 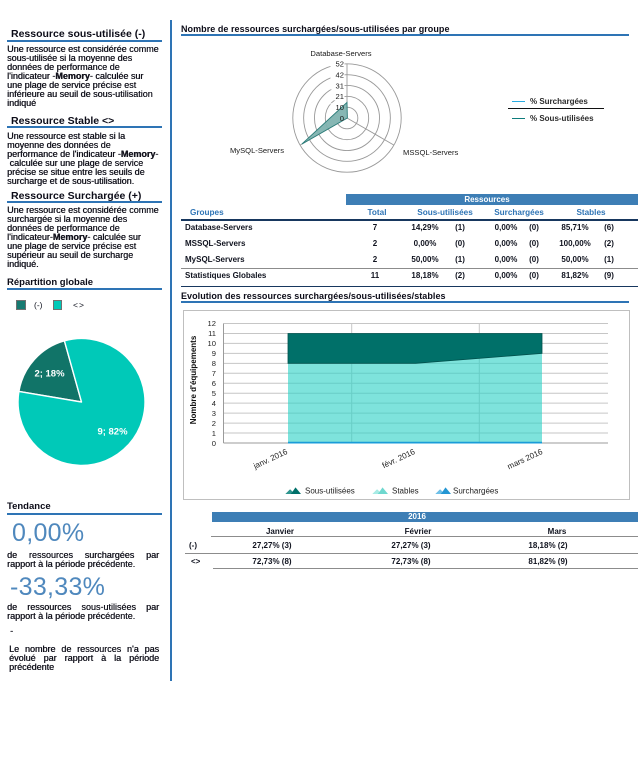 What do you see at coordinates (340, 53) in the screenshot?
I see `svg-text: Database-Servers` at bounding box center [340, 53].